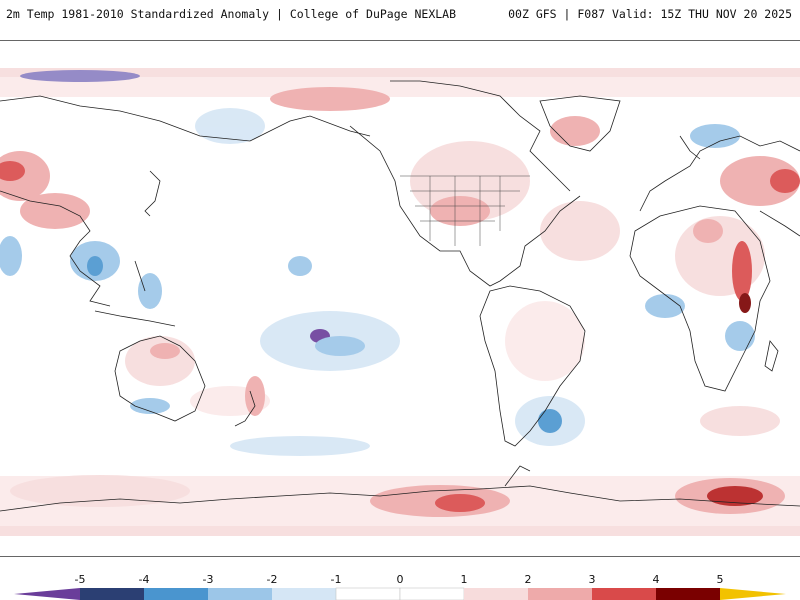 The height and width of the screenshot is (600, 800). I want to click on colorbar-tick-label: 3, so click(592, 579).